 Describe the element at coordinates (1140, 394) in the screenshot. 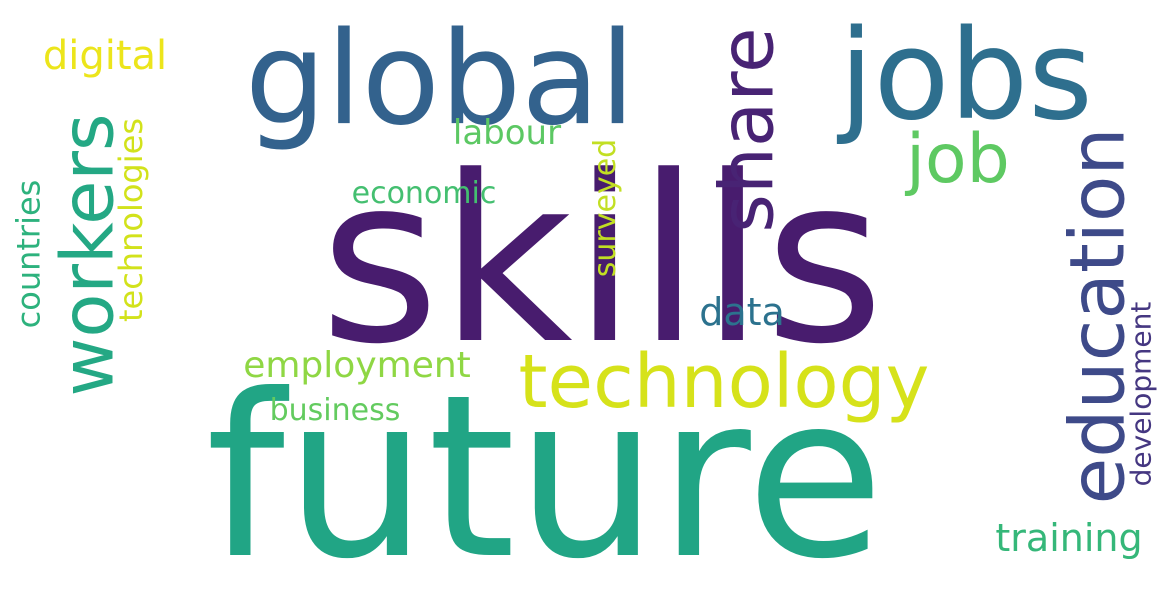

I see `word-development: development` at that location.